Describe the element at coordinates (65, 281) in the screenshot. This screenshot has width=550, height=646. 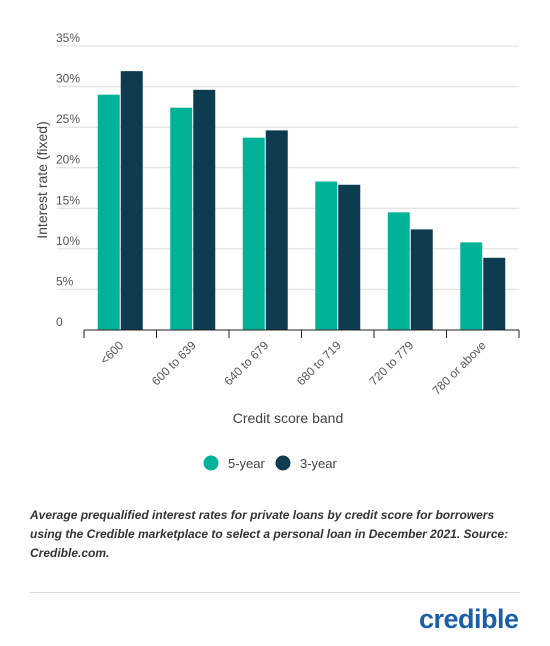
I see `y-tick-label: 5%` at that location.